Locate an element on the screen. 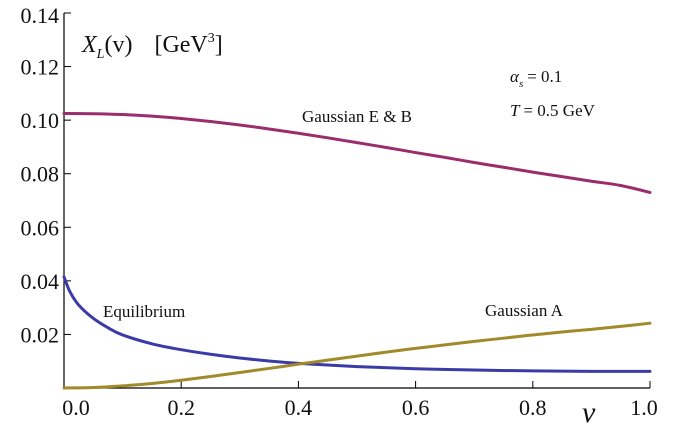 Image resolution: width=691 pixels, height=432 pixels. alpha-param: αs = 0.1 is located at coordinates (536, 78).